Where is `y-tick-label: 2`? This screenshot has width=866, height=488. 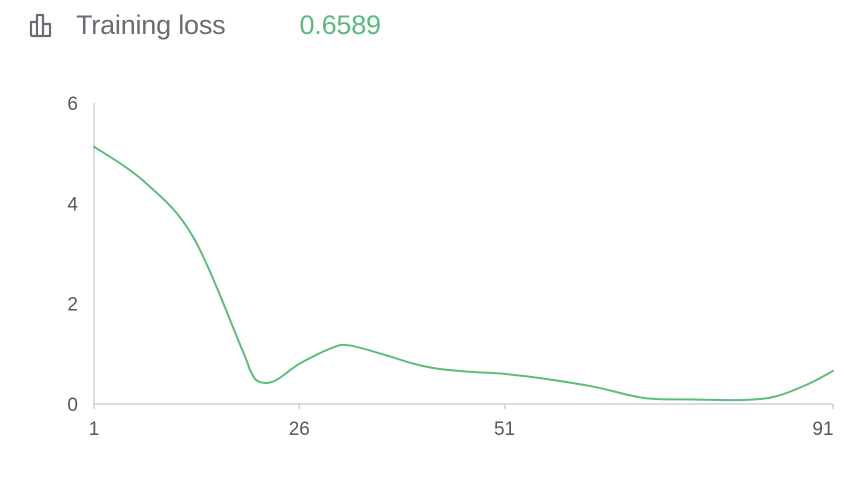 y-tick-label: 2 is located at coordinates (72, 305).